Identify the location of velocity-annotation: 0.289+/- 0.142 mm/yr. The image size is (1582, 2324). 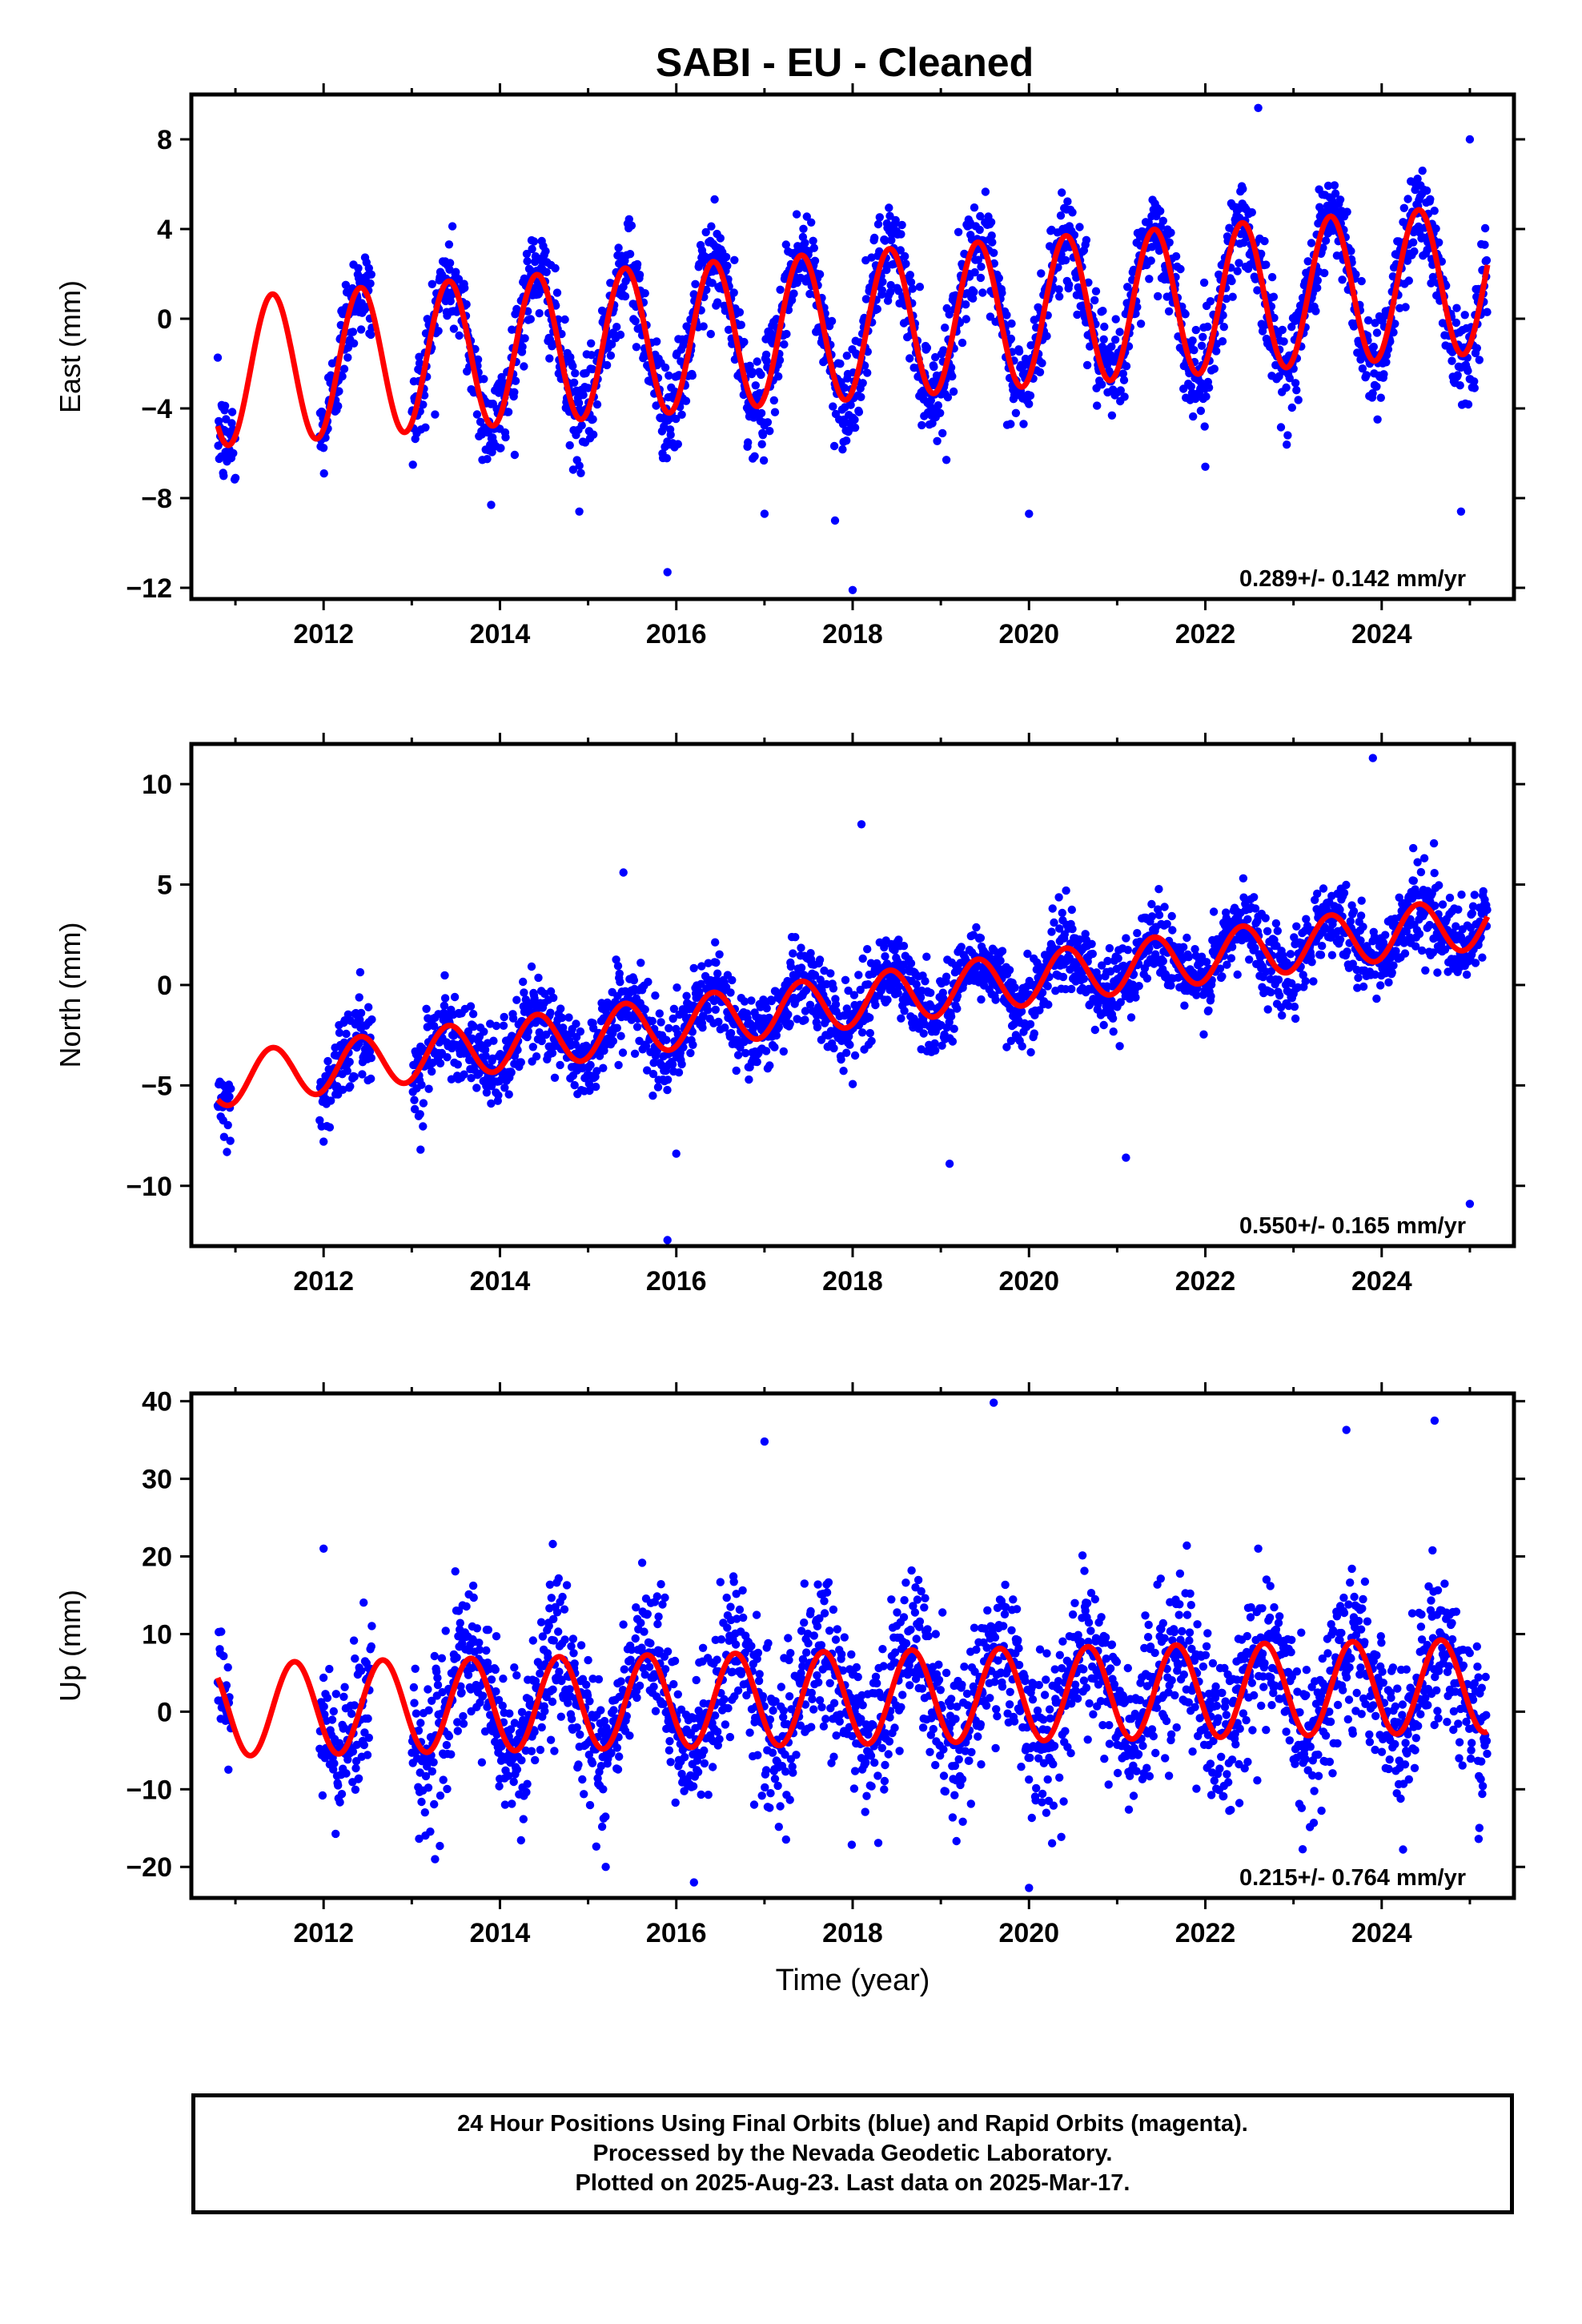
(1353, 579).